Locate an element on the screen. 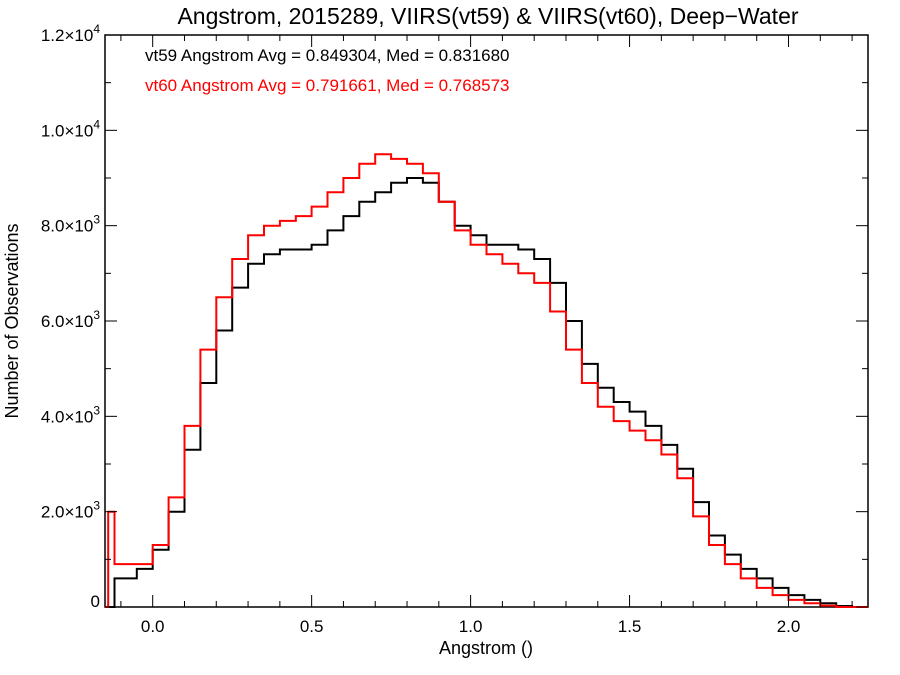 The height and width of the screenshot is (675, 900). x-axis-label: Angstrom () is located at coordinates (486, 648).